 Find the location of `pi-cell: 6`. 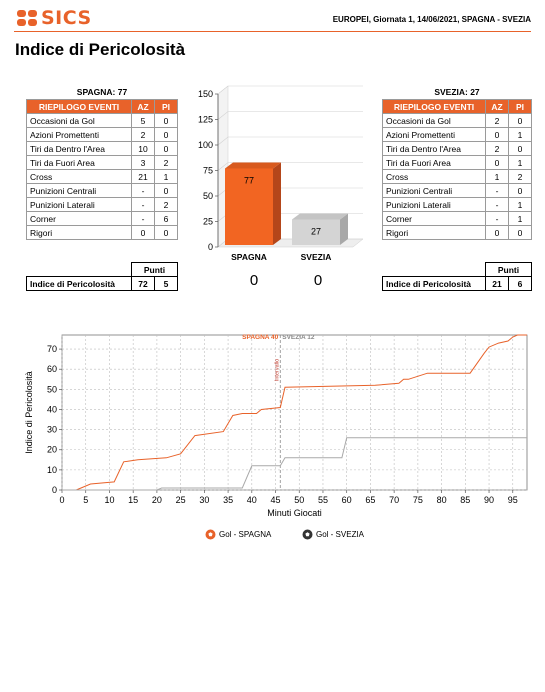

pi-cell: 6 is located at coordinates (166, 218).